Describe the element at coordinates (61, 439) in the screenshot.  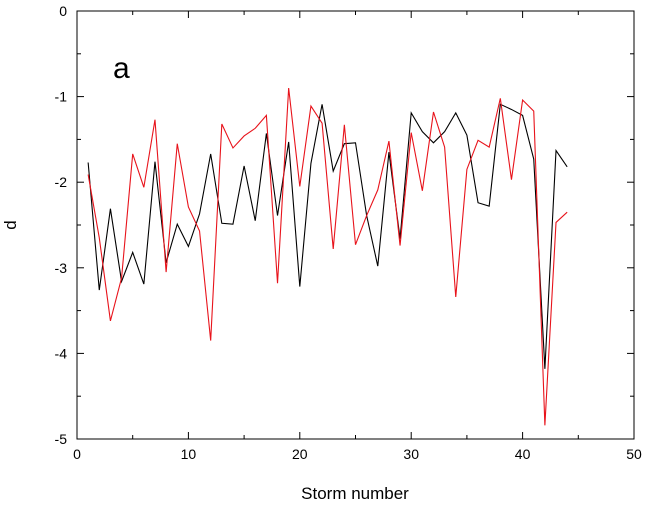
I see `y-tick-label: -5` at that location.